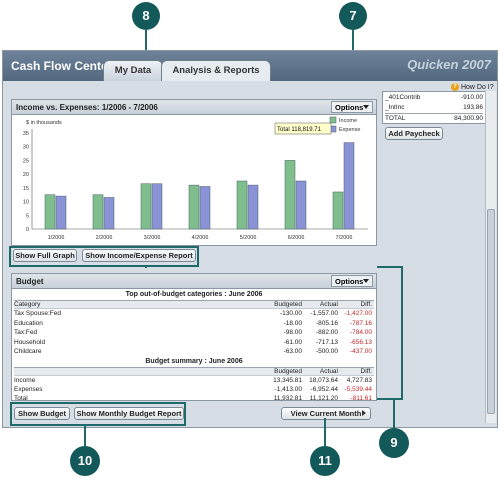 This screenshot has width=500, height=486. I want to click on legend-label: Income, so click(348, 121).